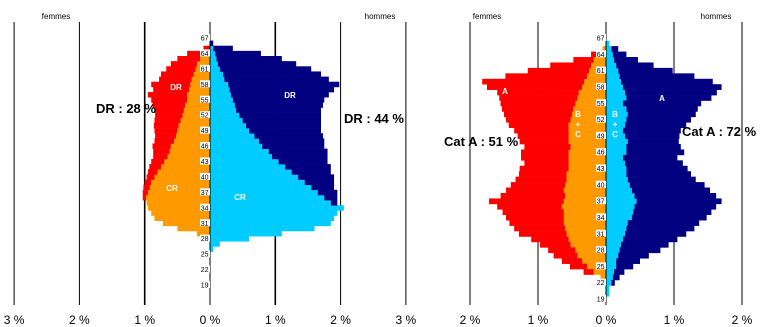  What do you see at coordinates (290, 95) in the screenshot?
I see `segment-label: DR` at bounding box center [290, 95].